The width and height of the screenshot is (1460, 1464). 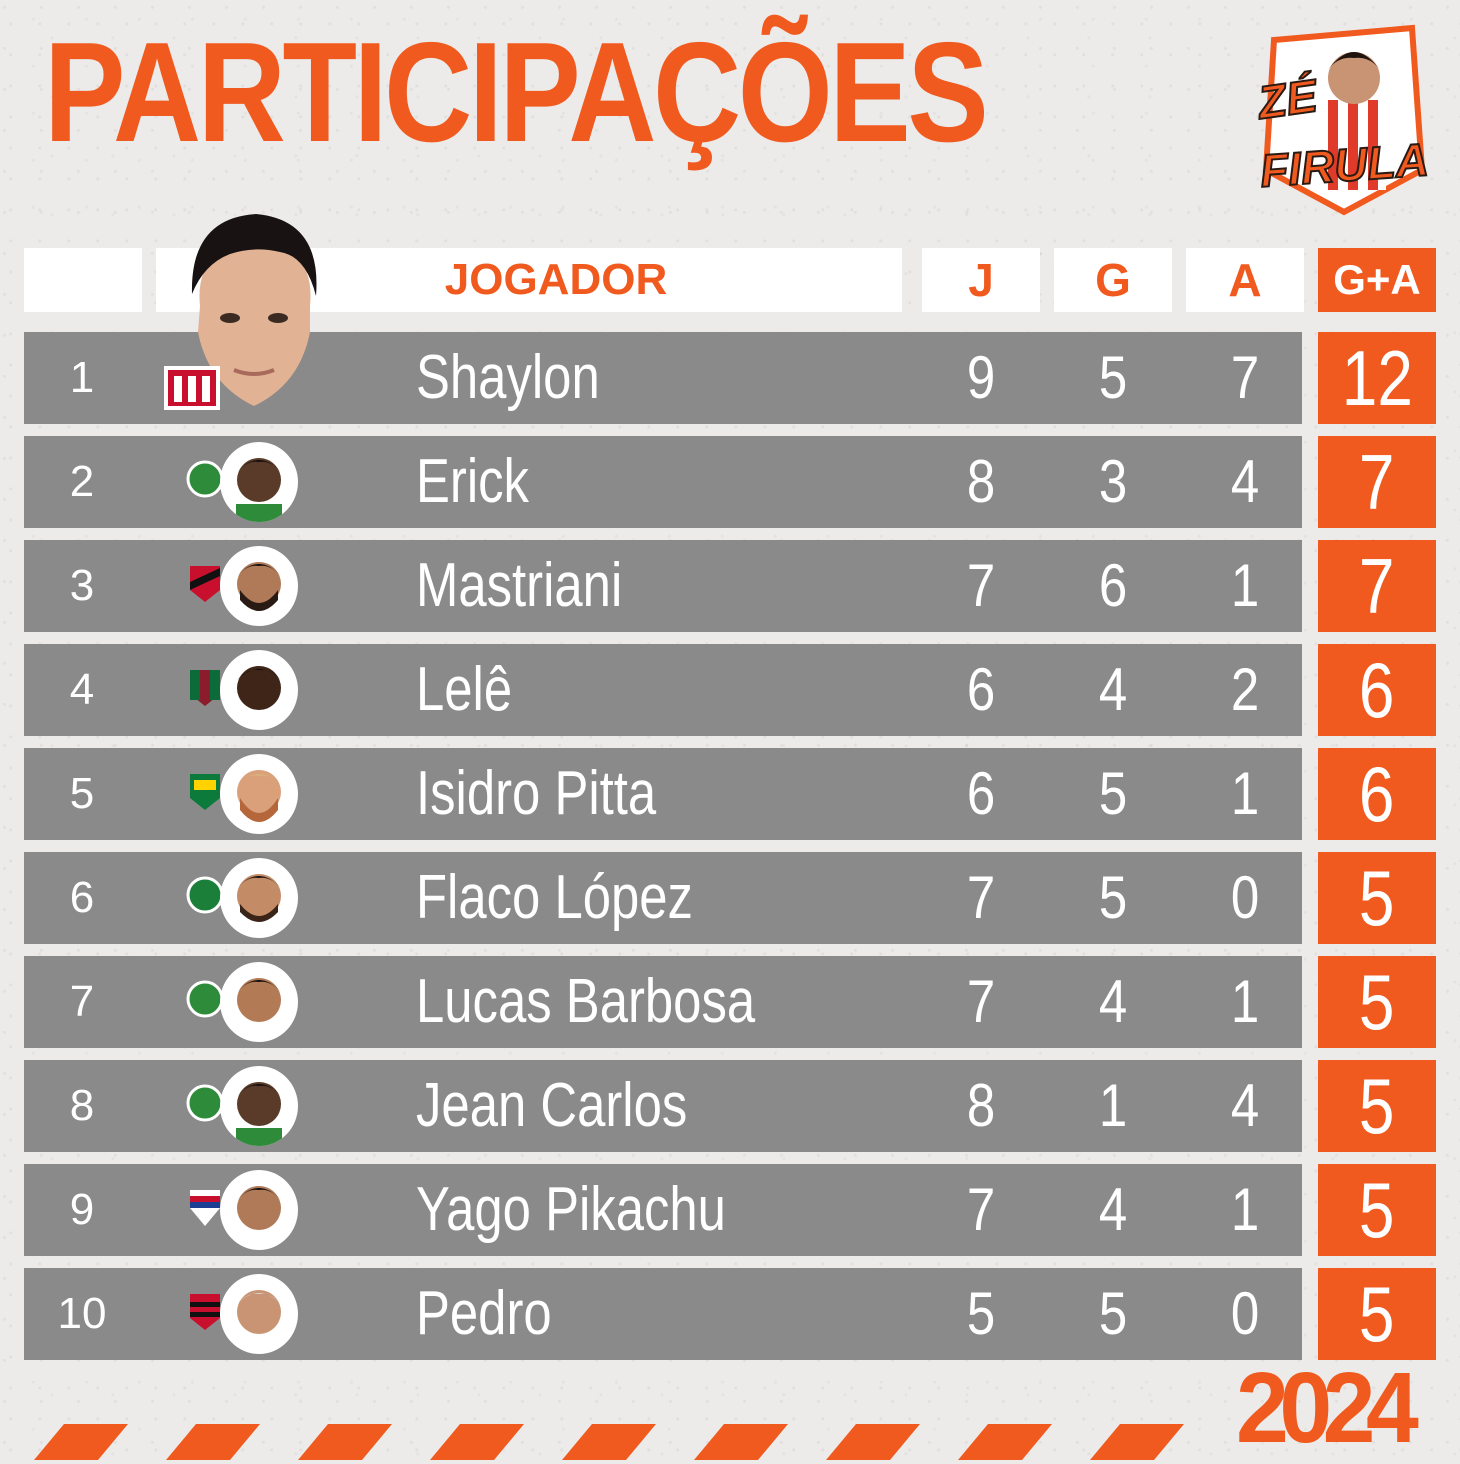 I want to click on stat-a: 2, so click(x=1245, y=689).